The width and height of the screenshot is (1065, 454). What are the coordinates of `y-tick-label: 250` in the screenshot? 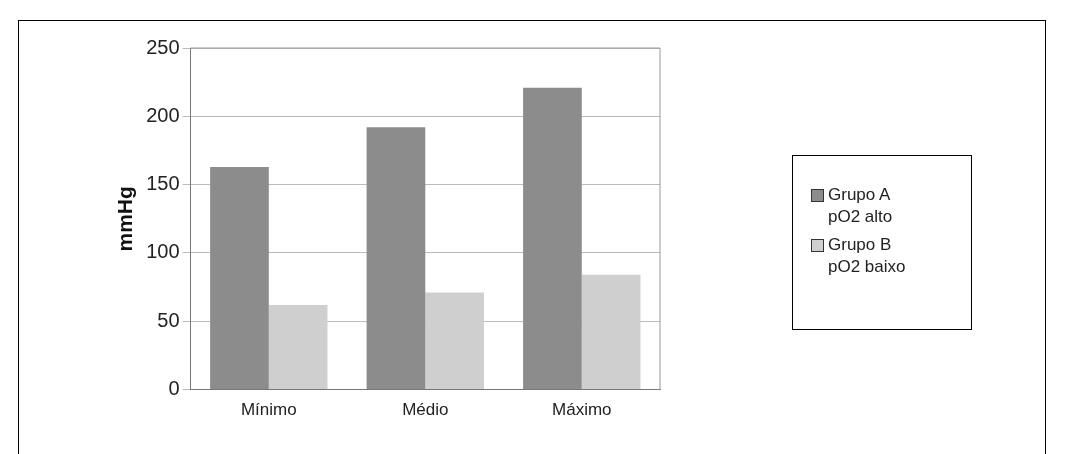 It's located at (163, 46).